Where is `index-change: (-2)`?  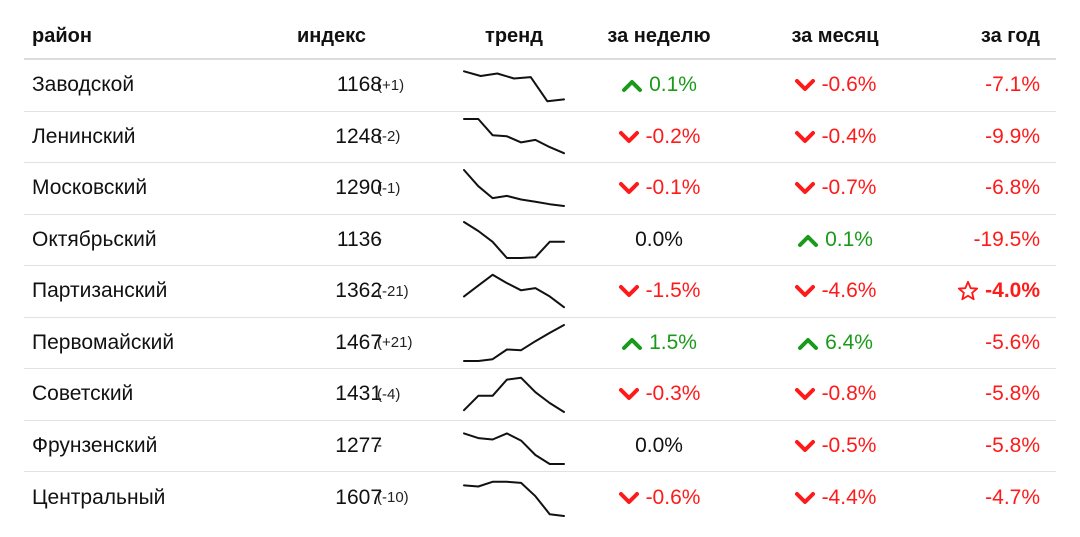
index-change: (-2) is located at coordinates (389, 137).